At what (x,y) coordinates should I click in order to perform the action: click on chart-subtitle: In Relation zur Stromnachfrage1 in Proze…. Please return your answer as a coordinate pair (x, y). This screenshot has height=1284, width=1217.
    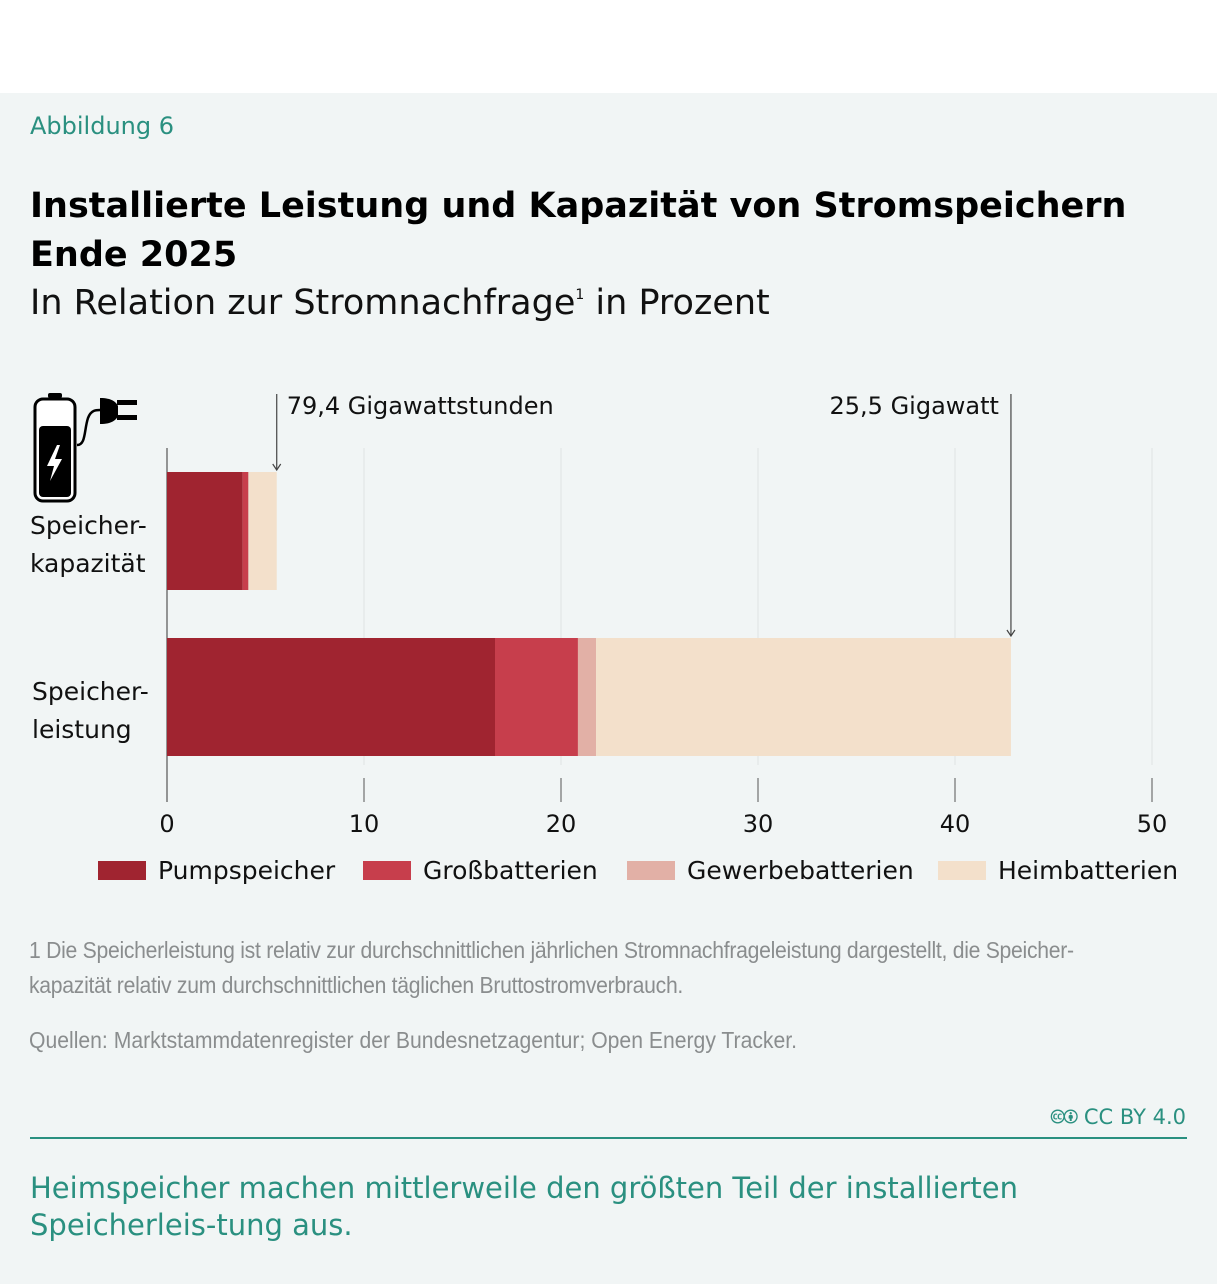
    Looking at the image, I should click on (400, 303).